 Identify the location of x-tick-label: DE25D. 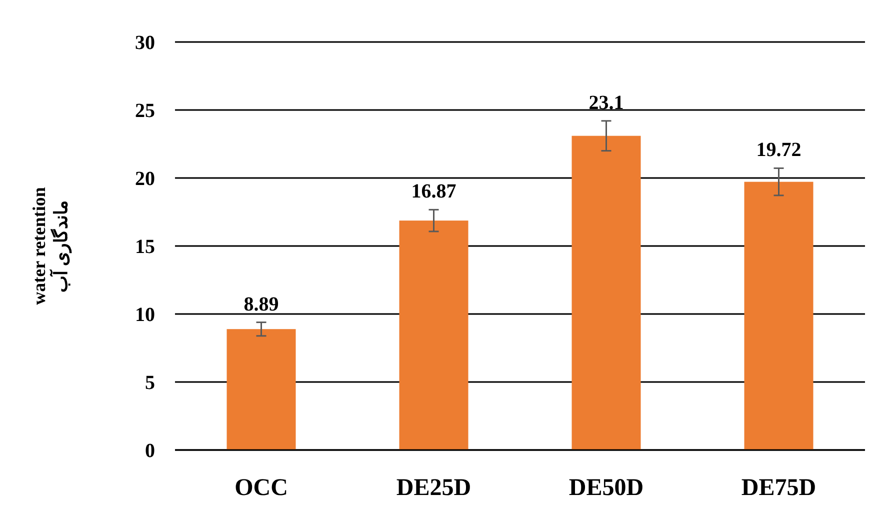
(434, 488).